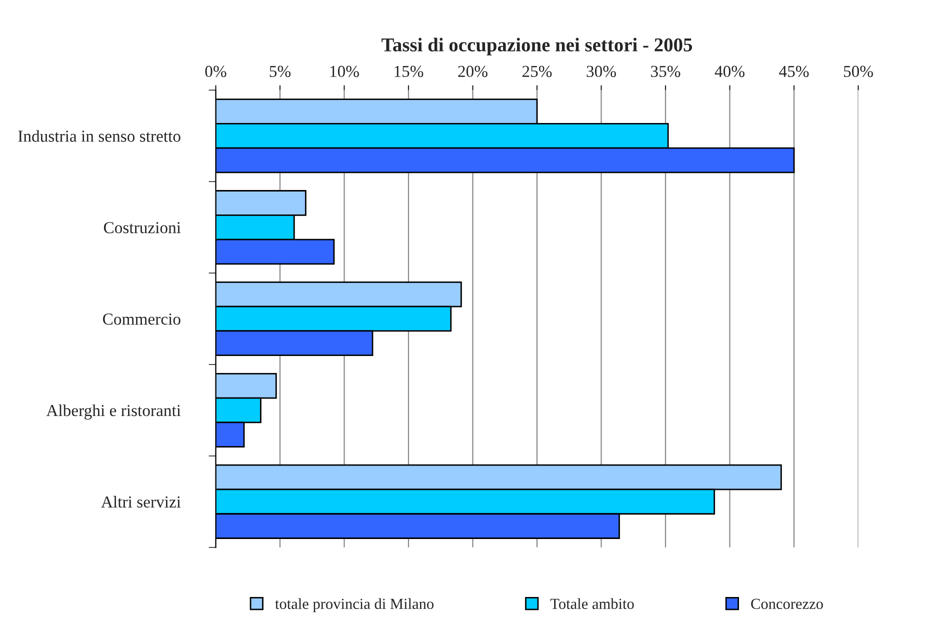 This screenshot has height=644, width=938. Describe the element at coordinates (141, 502) in the screenshot. I see `y-tick-label: Altri servizi` at that location.